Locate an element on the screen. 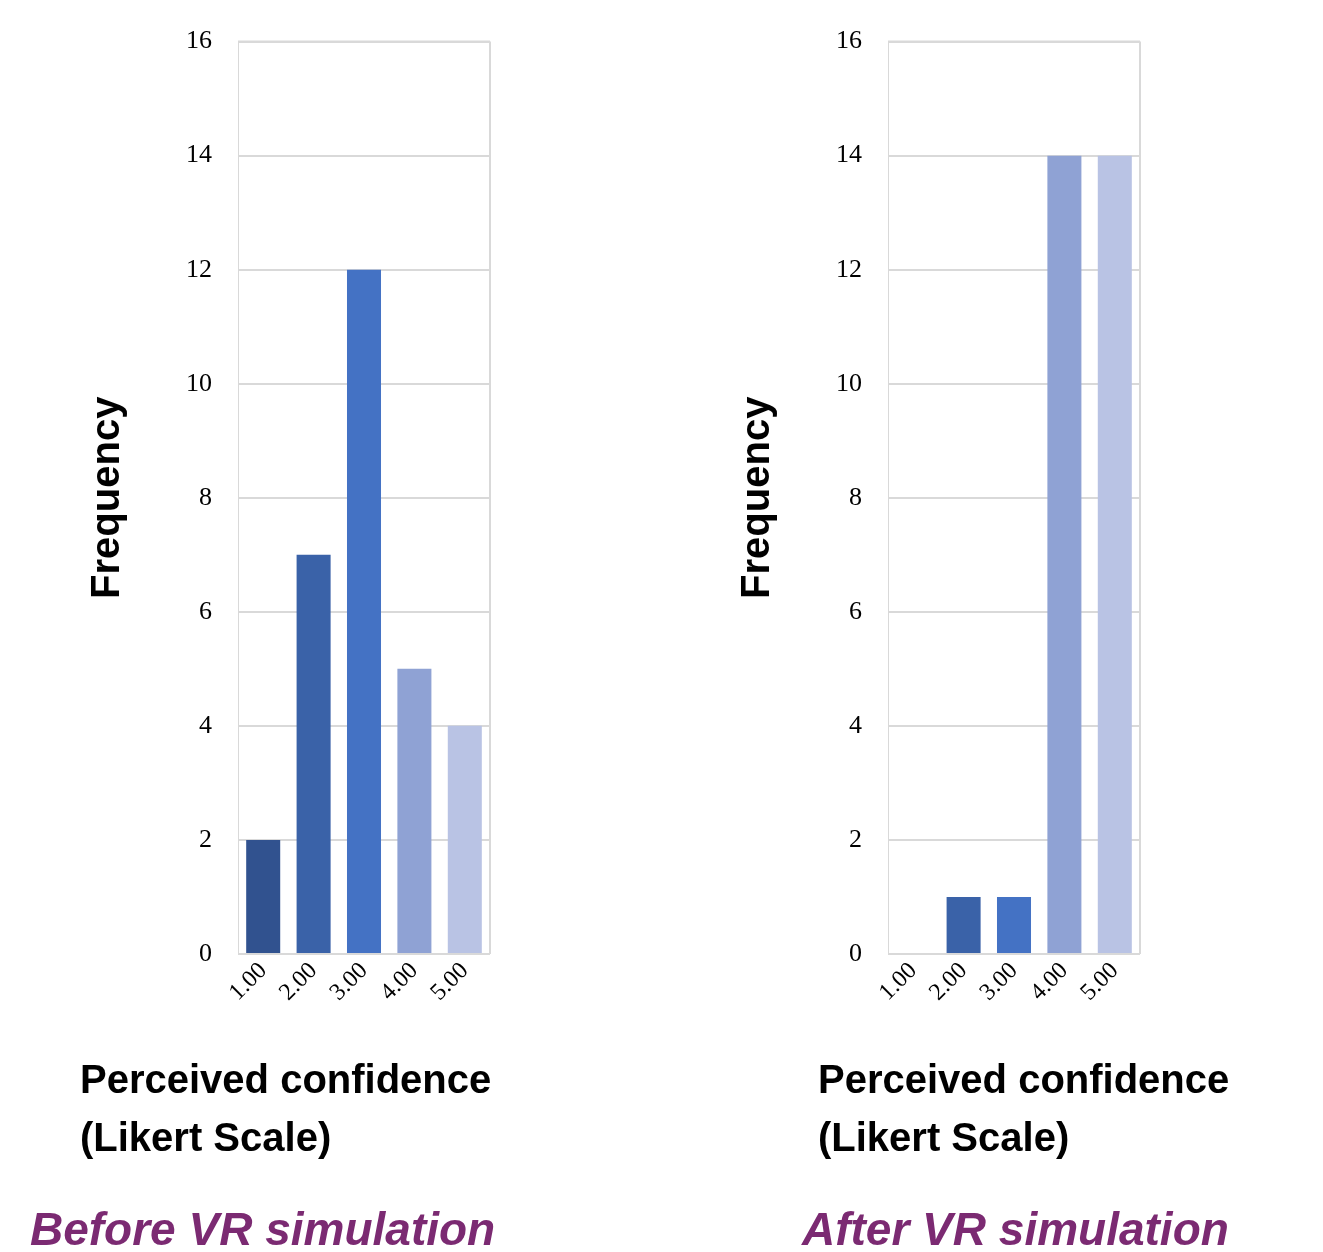  text: After VR simulation is located at coordinates (1016, 1227).